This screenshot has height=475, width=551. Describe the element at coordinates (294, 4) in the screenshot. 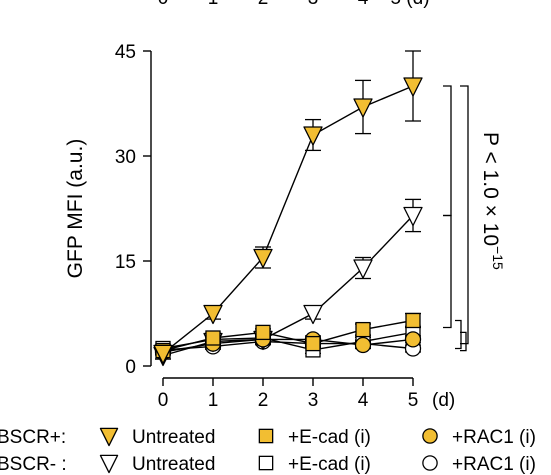

I see `top-partial-tick-labels: 0 1 2 3 4 5 (d)` at that location.